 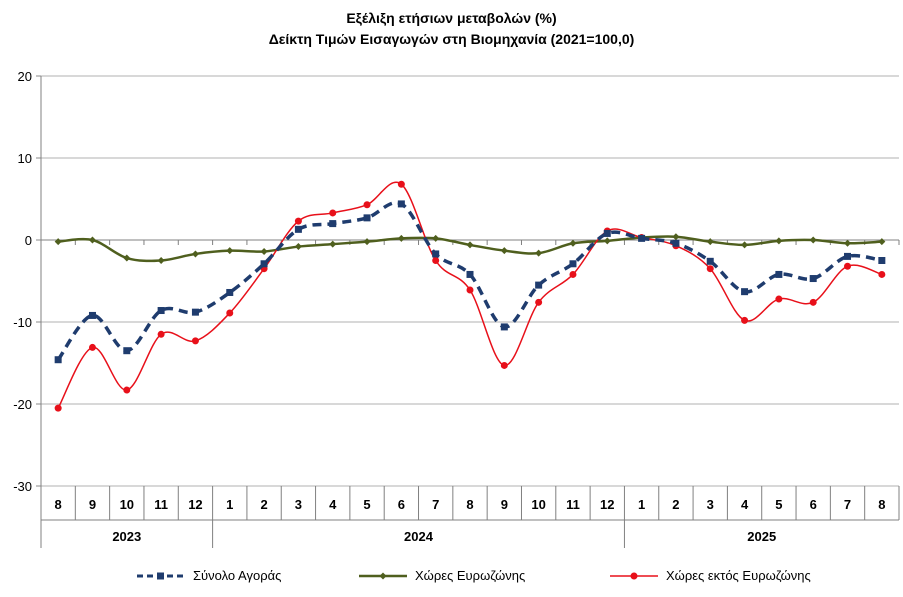 I want to click on legend-label-total: Σύνολο Αγοράς, so click(x=237, y=575).